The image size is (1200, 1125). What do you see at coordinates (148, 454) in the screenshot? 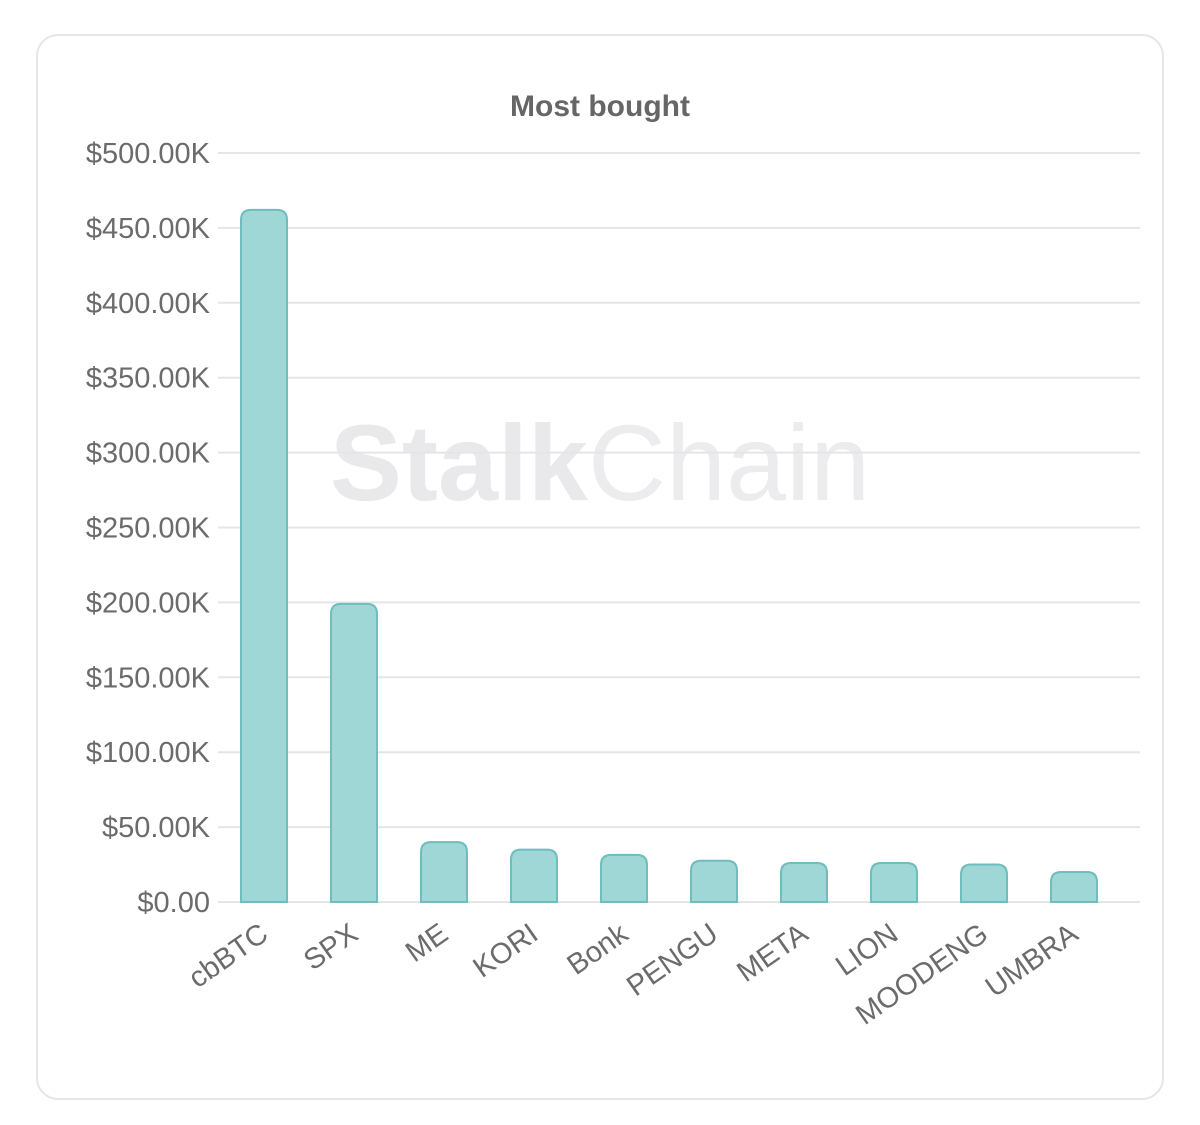
I see `y-tick-label: $300.00K` at bounding box center [148, 454].